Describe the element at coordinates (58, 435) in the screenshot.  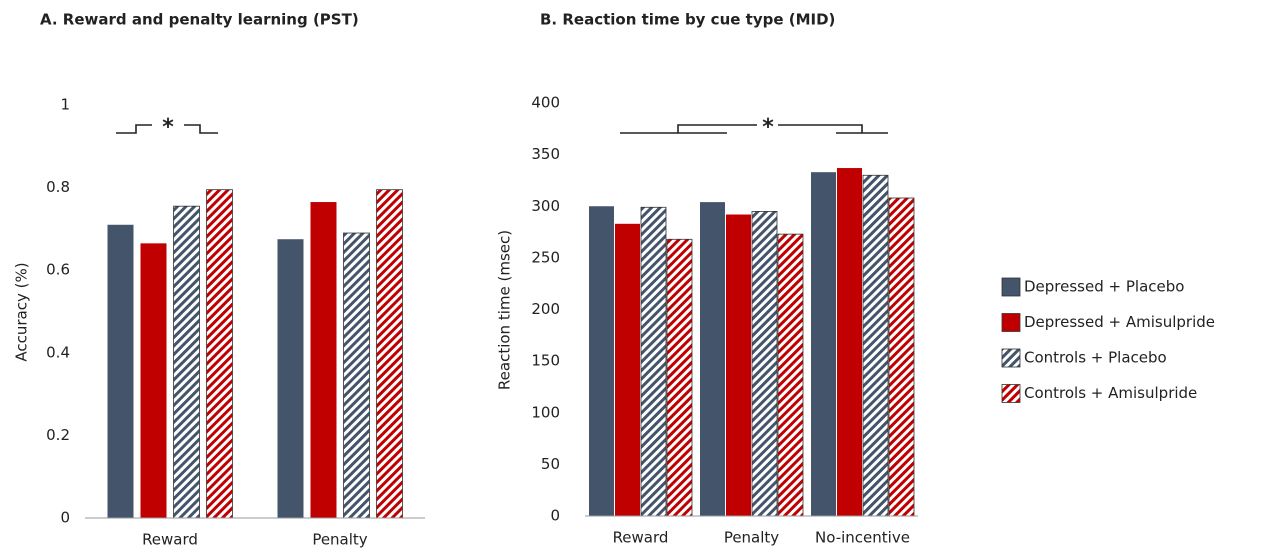
I see `y-tick-label: 0.2` at that location.